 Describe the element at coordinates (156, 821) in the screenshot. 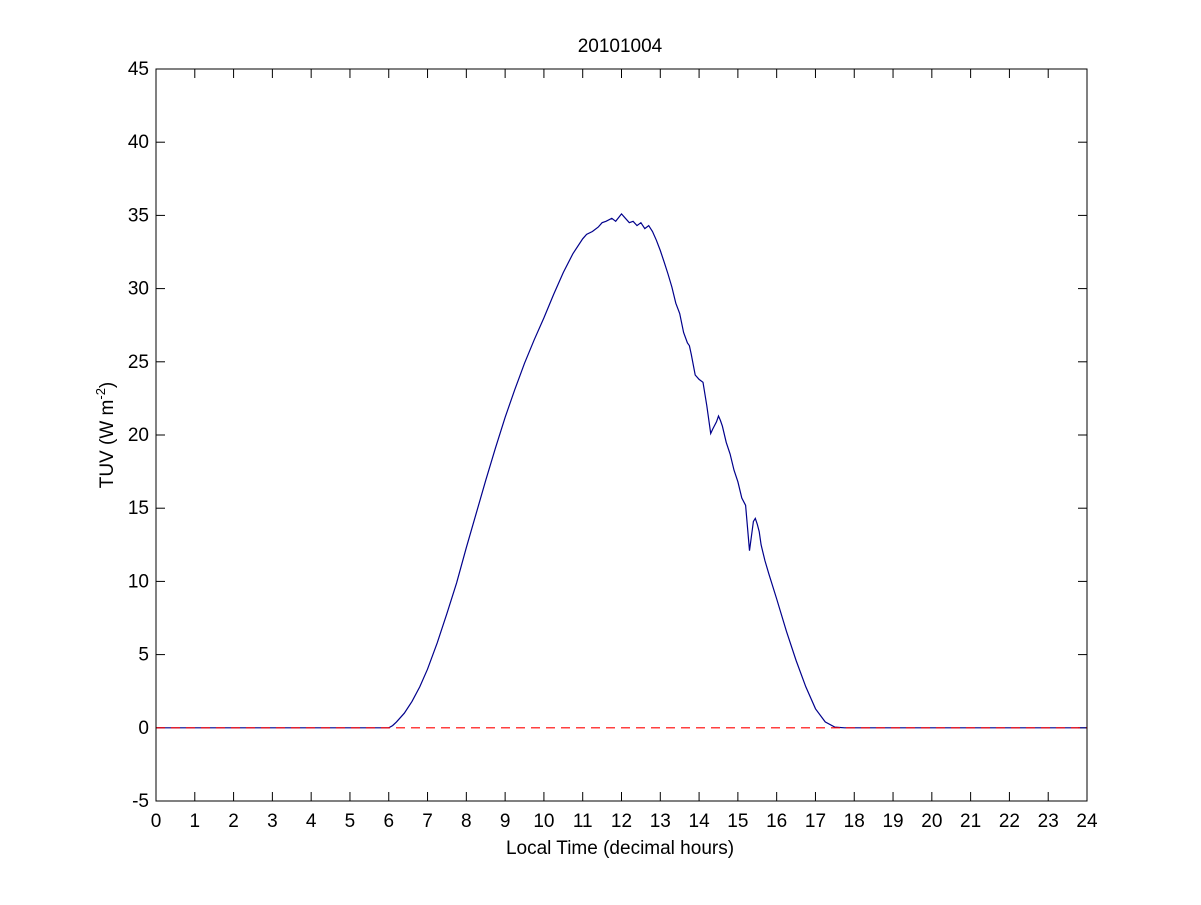

I see `x-tick-label: 0` at that location.